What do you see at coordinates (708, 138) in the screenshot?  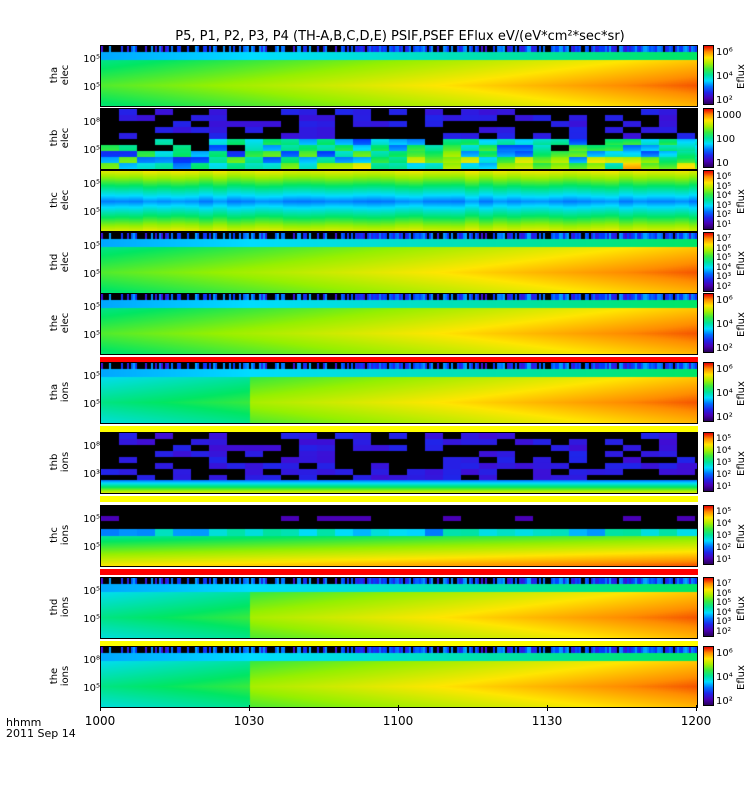 I see `colorbar-thb-elec` at bounding box center [708, 138].